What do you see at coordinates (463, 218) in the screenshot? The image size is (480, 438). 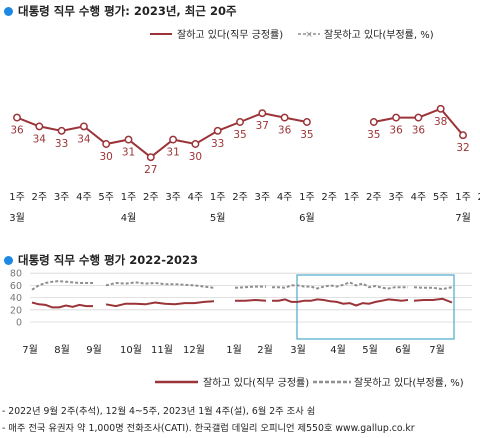 I see `month-label: 7월` at bounding box center [463, 218].